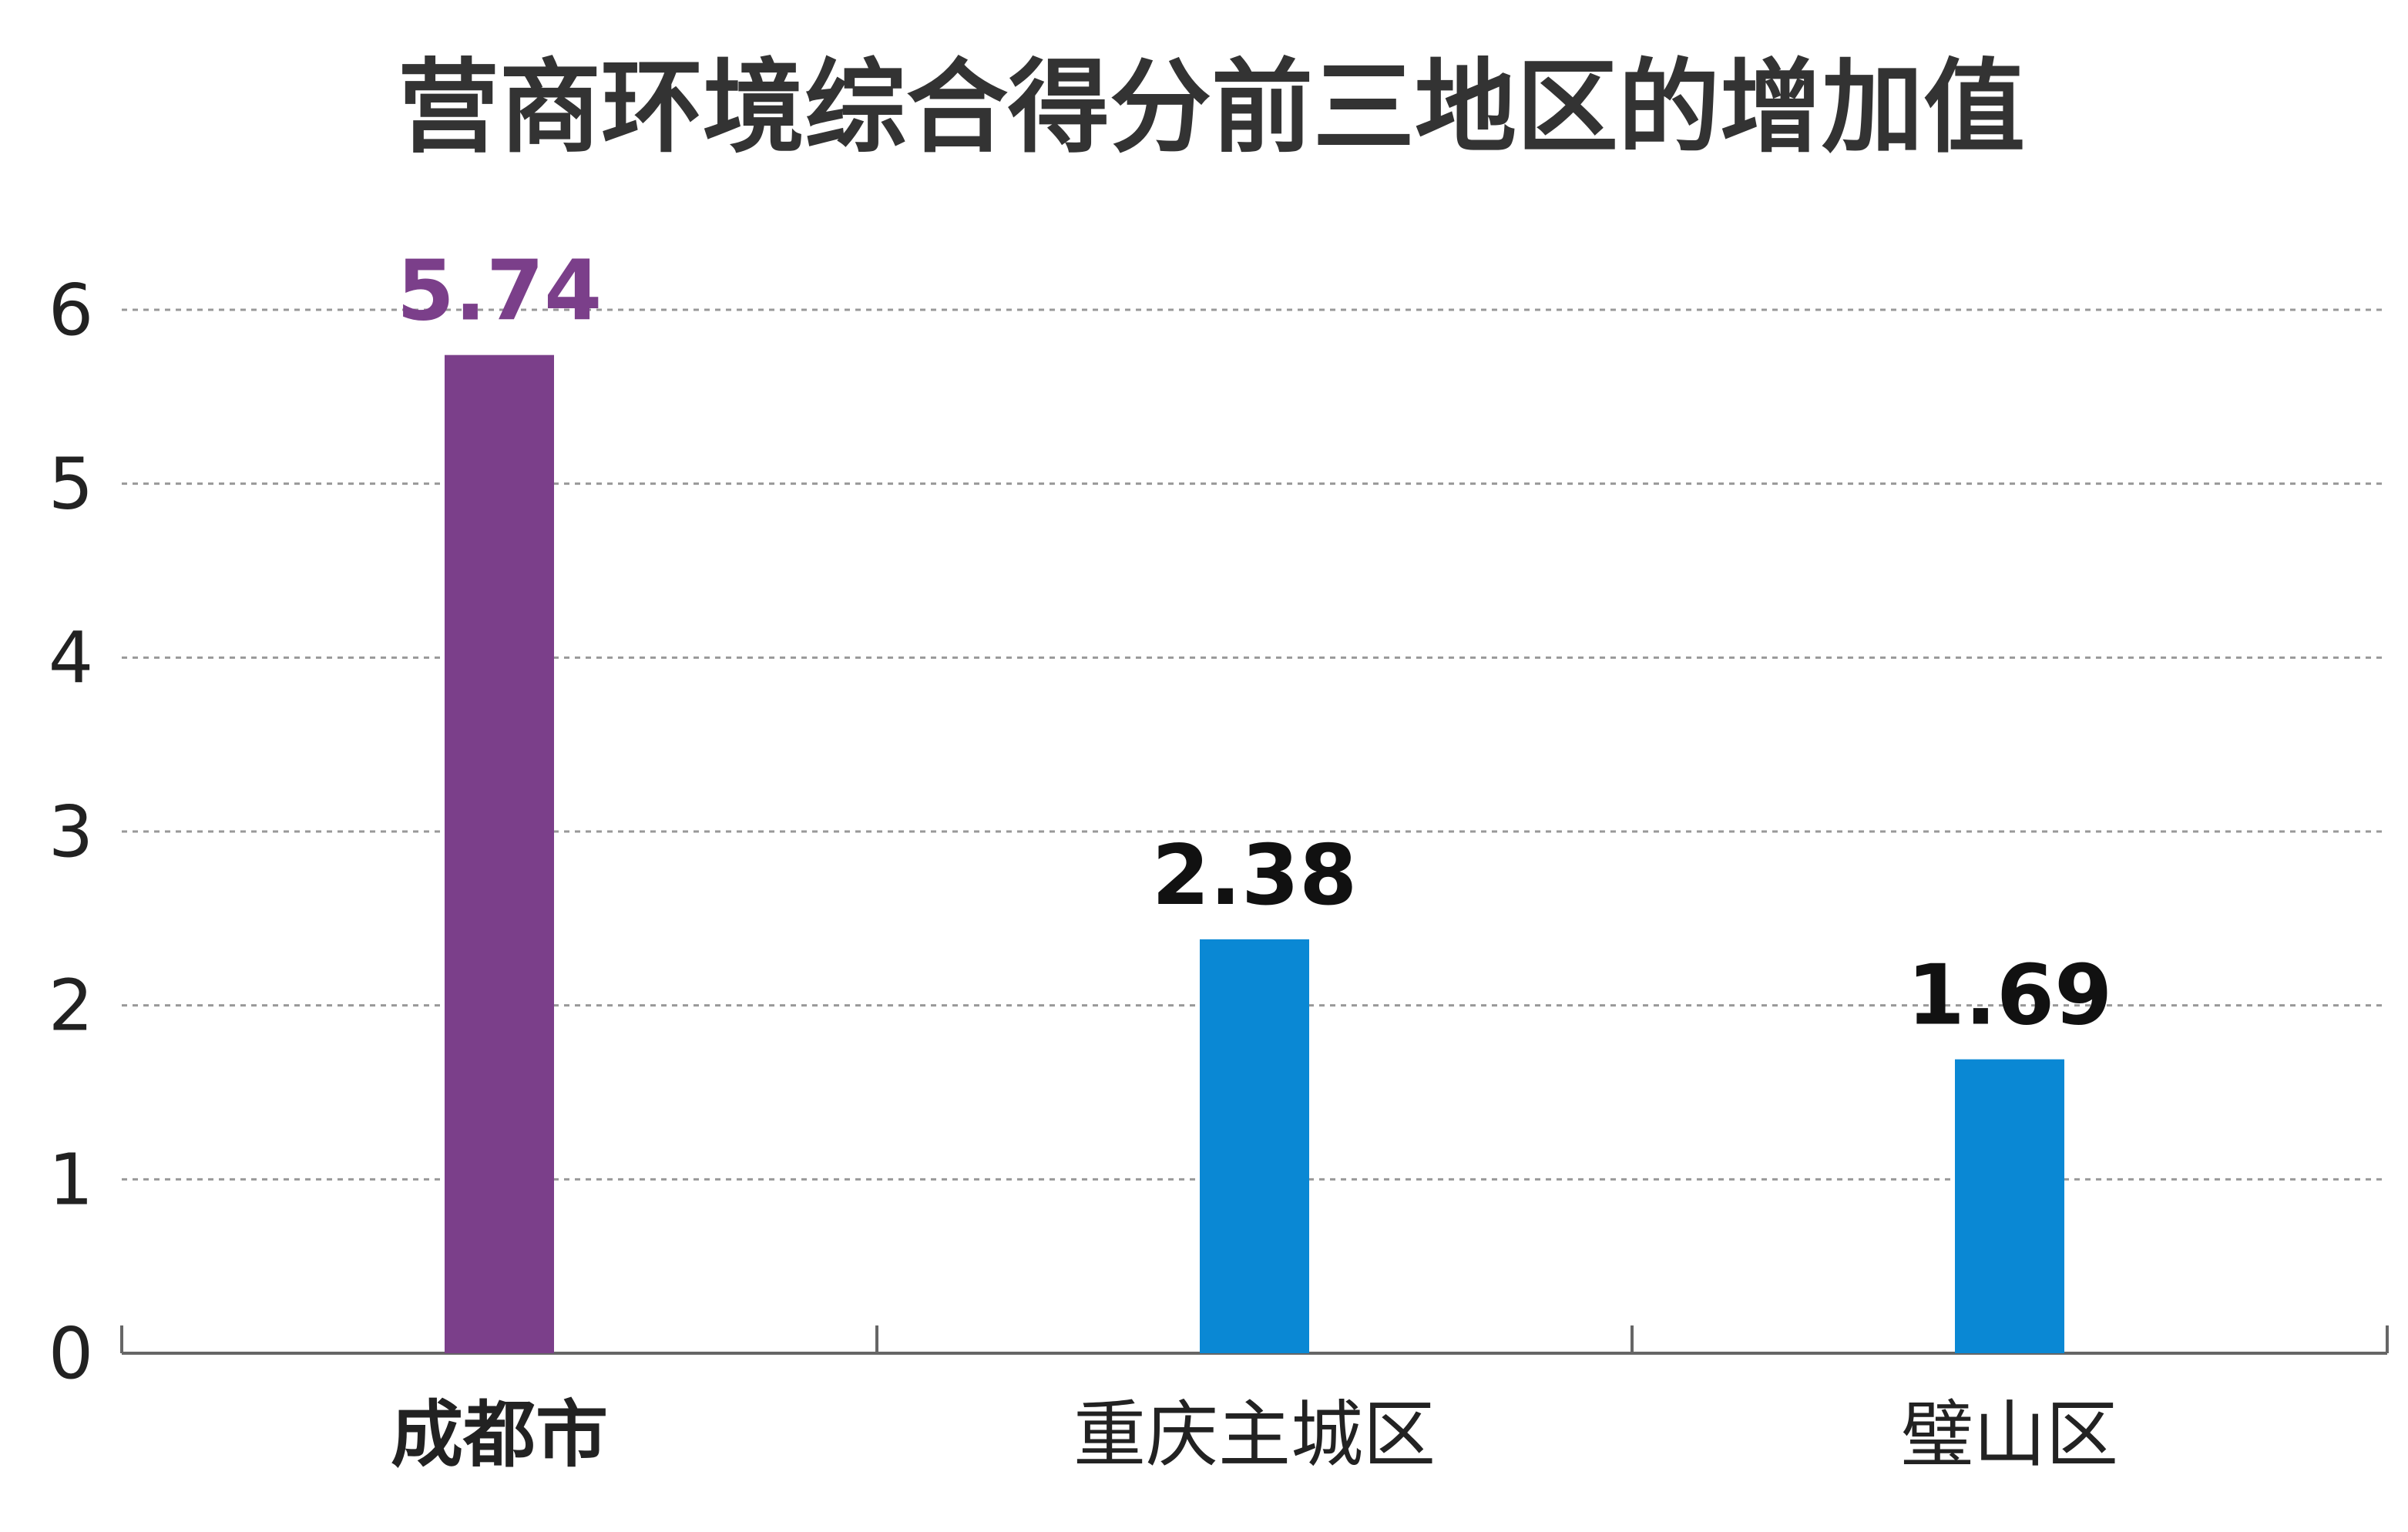 This screenshot has width=2408, height=1532. What do you see at coordinates (71, 484) in the screenshot?
I see `y-tick-label-5: 5` at bounding box center [71, 484].